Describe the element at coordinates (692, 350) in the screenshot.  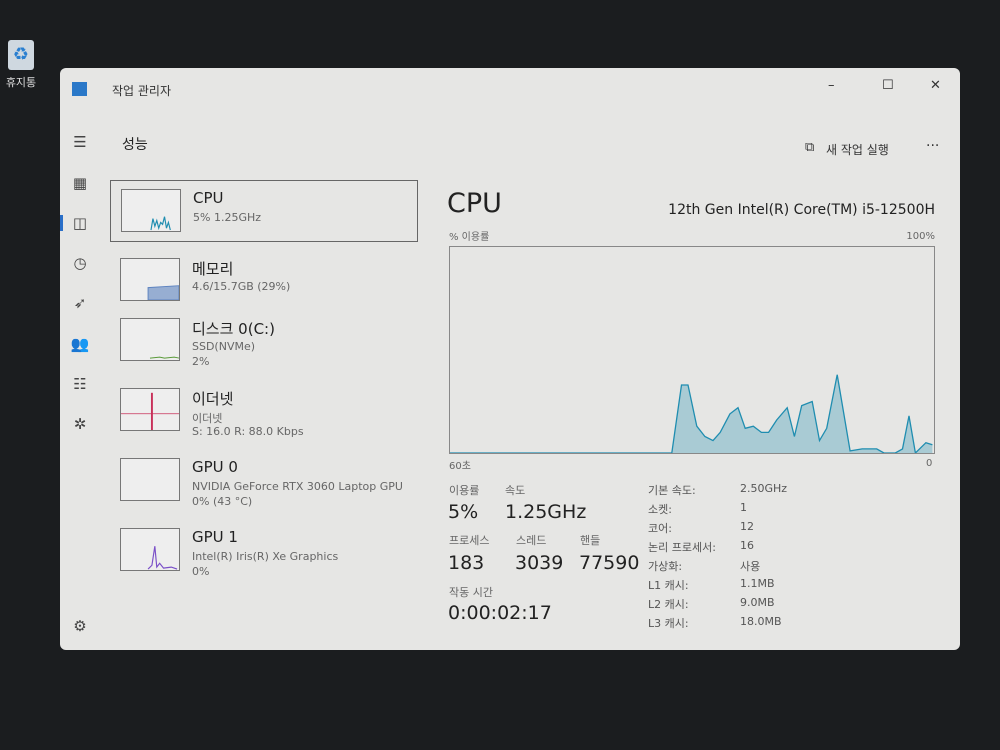
I see `cpu-usage-graph` at that location.